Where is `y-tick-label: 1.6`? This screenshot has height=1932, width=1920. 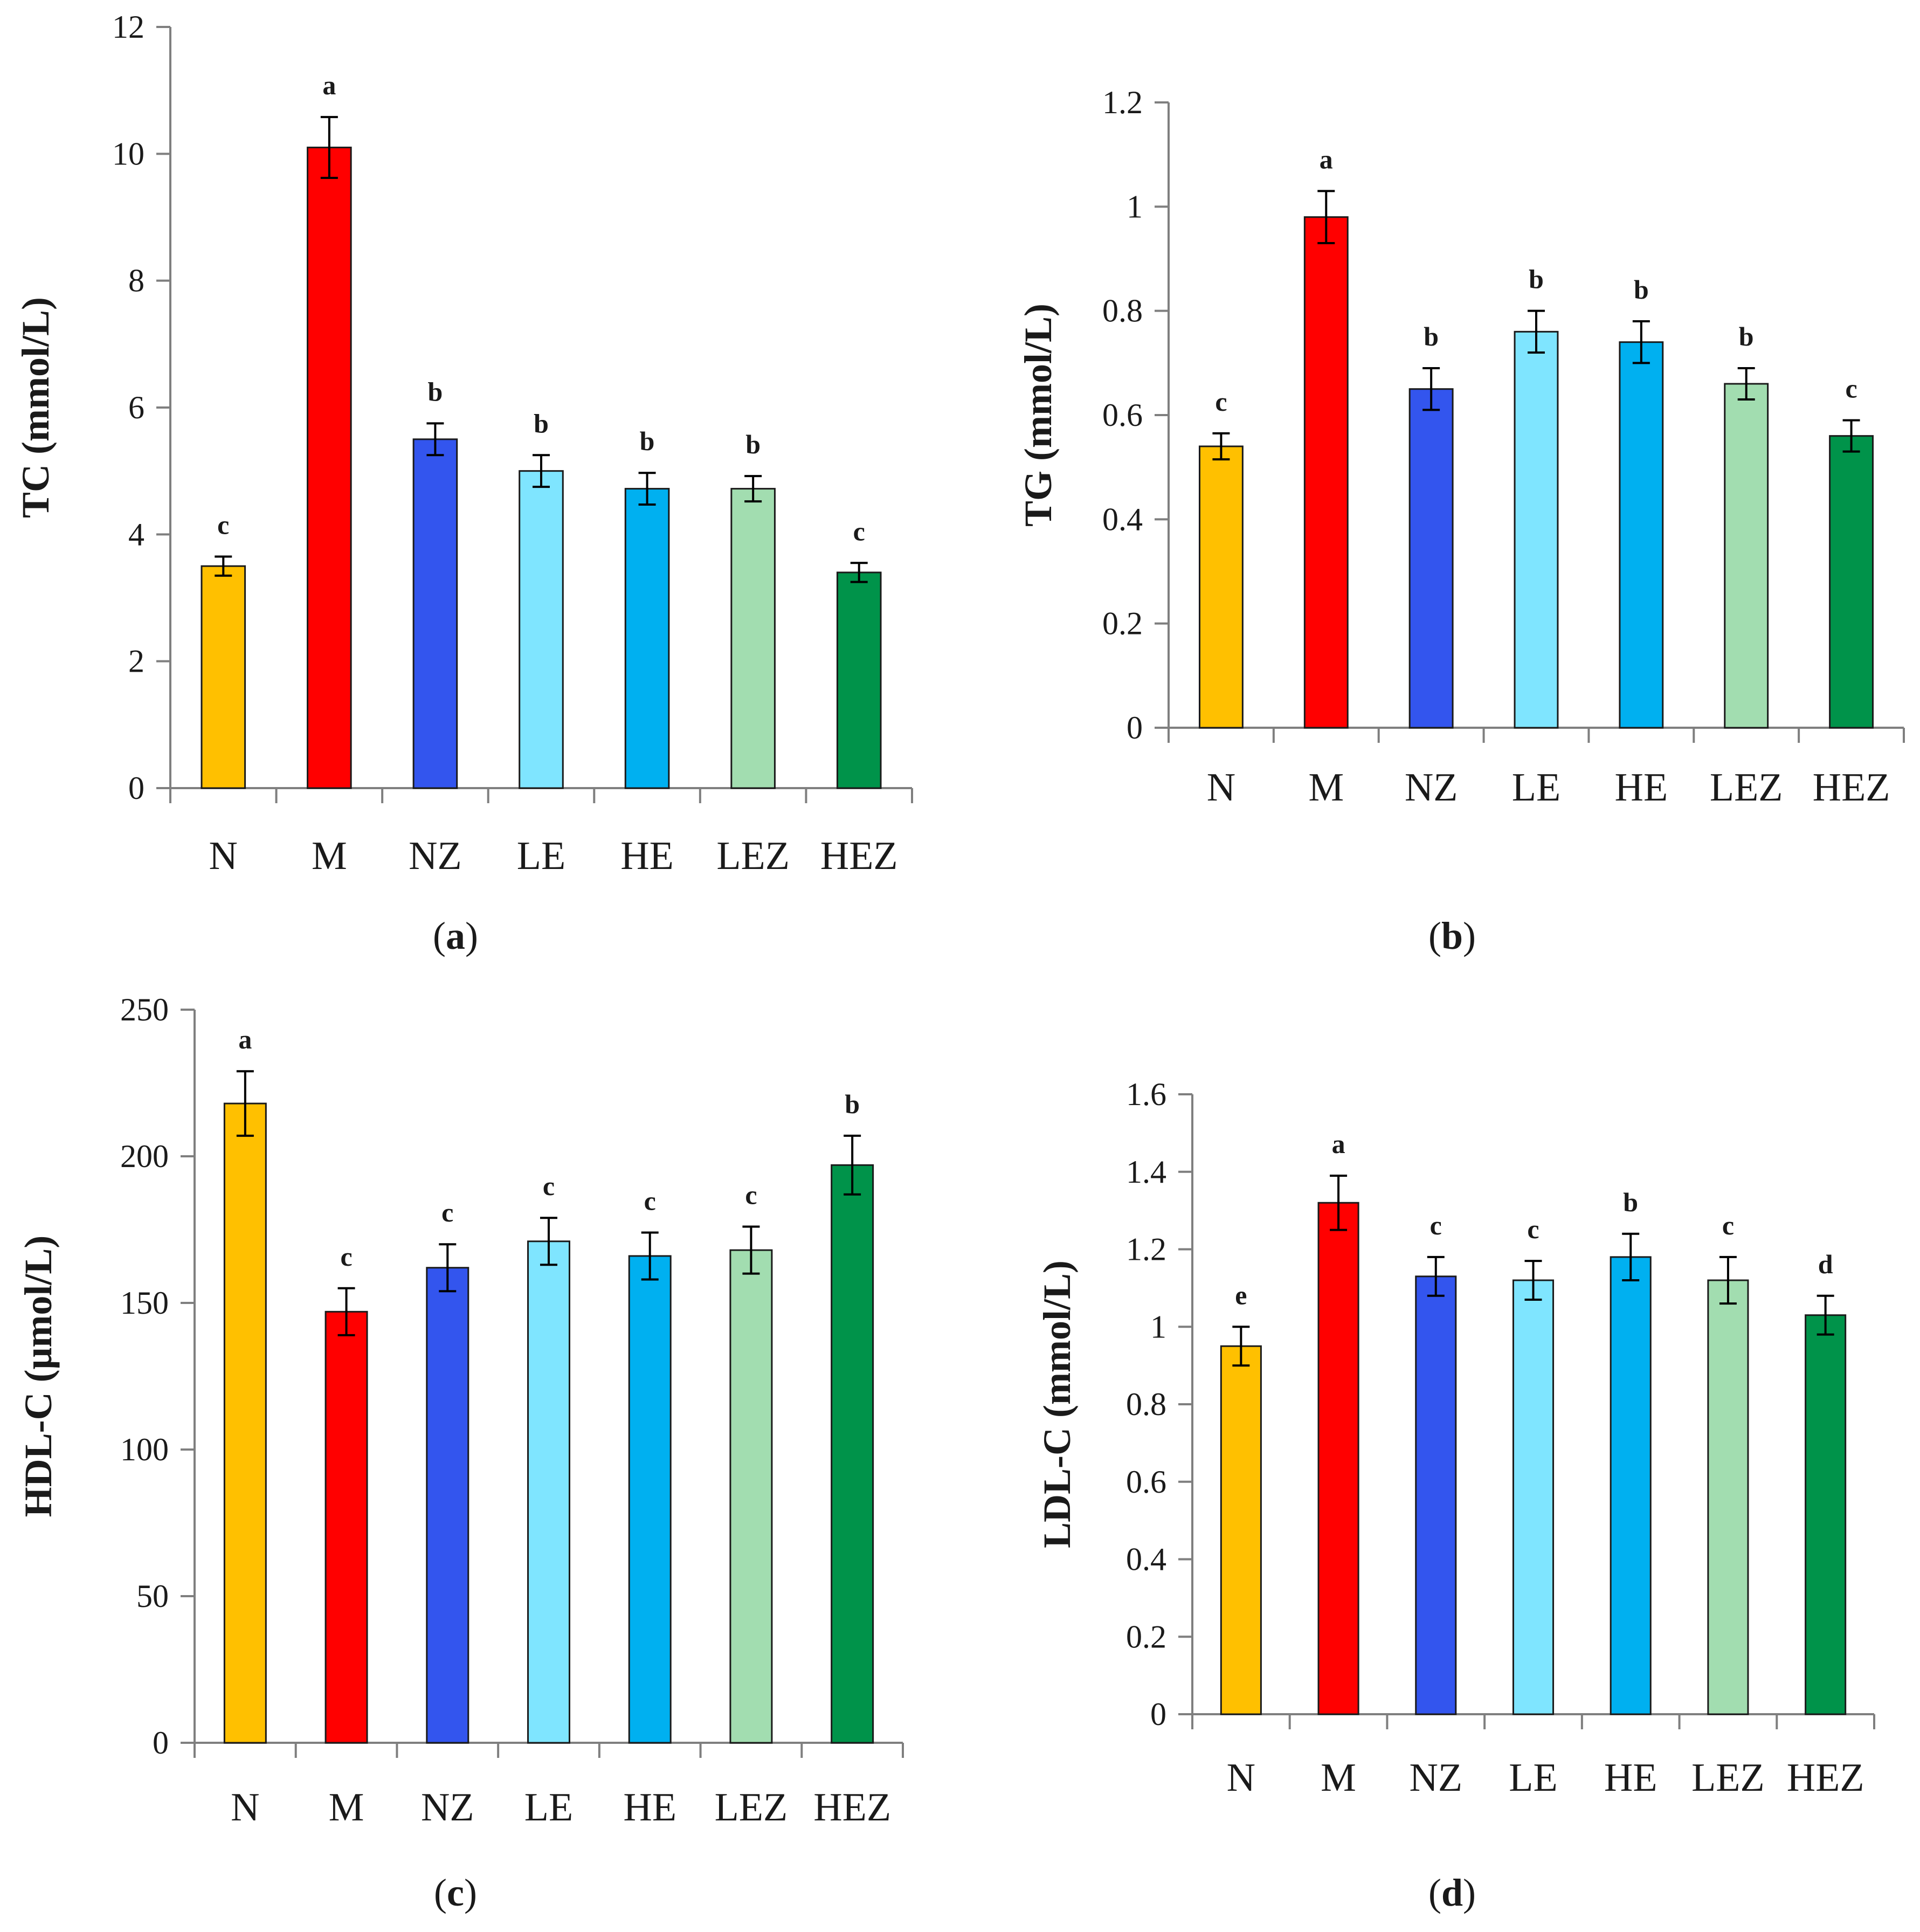 y-tick-label: 1.6 is located at coordinates (1146, 1094).